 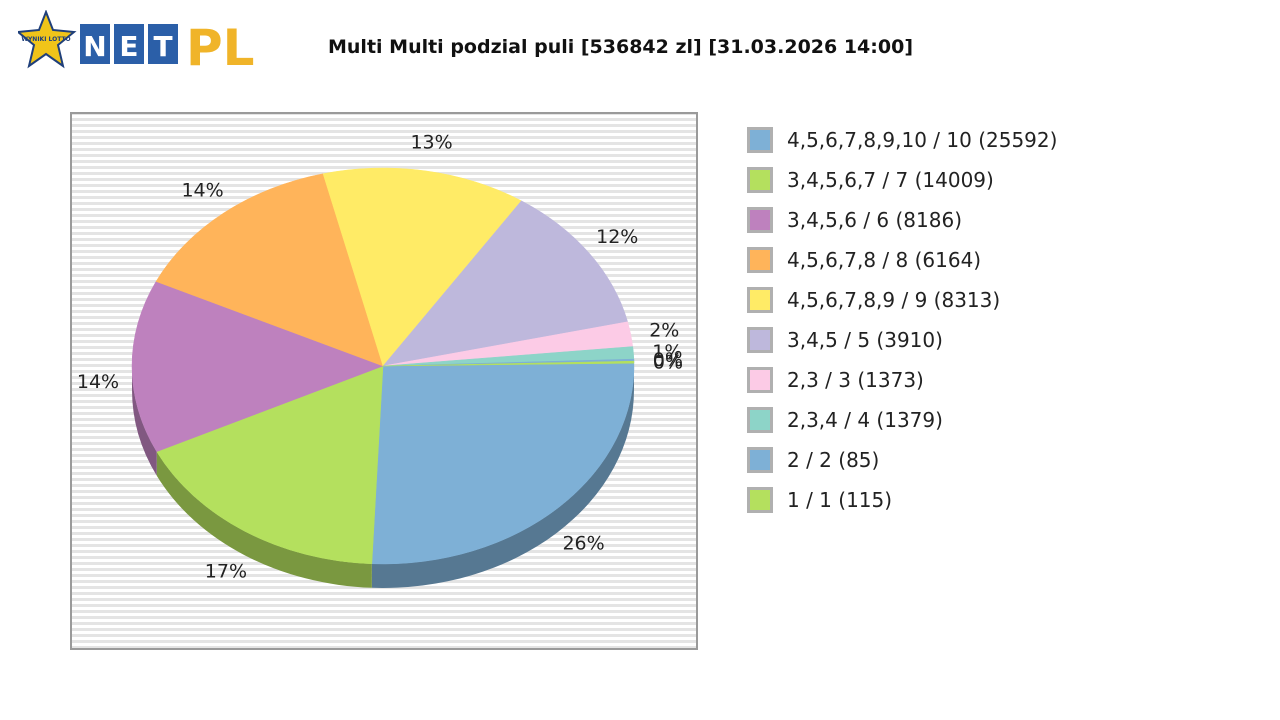 I want to click on legend-item: 3,4,5,6 / 6 (8186), so click(x=902, y=220).